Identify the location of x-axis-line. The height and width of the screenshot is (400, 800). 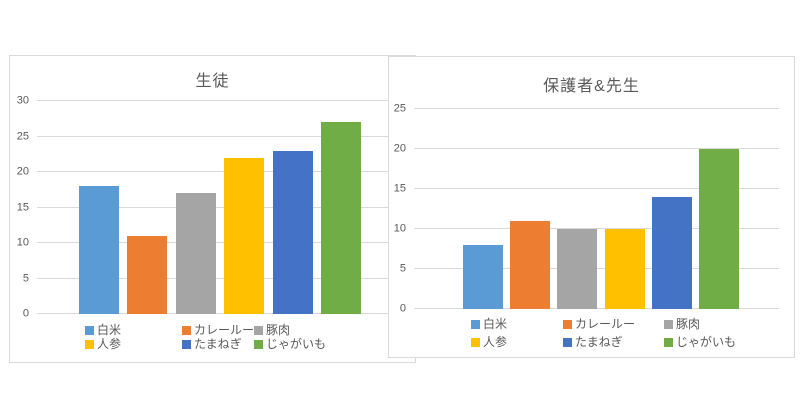
(216, 313).